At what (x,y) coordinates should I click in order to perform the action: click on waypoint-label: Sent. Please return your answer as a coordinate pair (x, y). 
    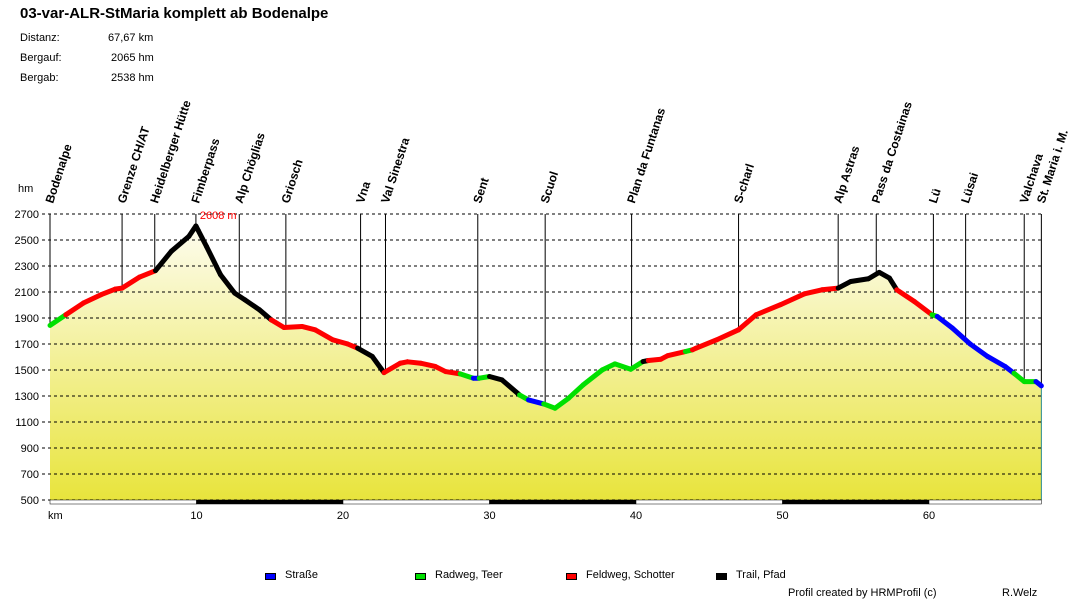
    Looking at the image, I should click on (480, 190).